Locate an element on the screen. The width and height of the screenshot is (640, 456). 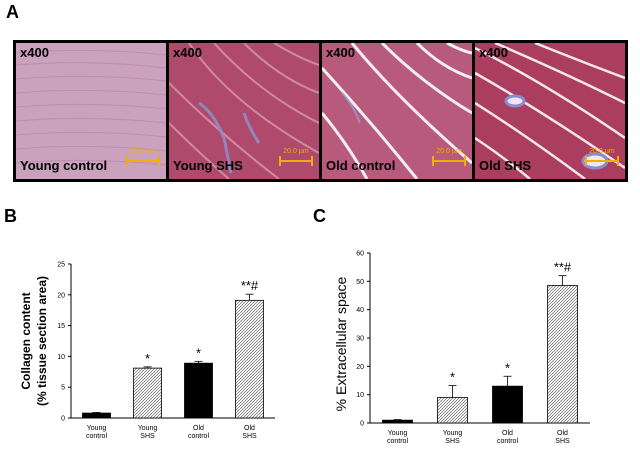
y-tick-label: 30 is located at coordinates (360, 339).